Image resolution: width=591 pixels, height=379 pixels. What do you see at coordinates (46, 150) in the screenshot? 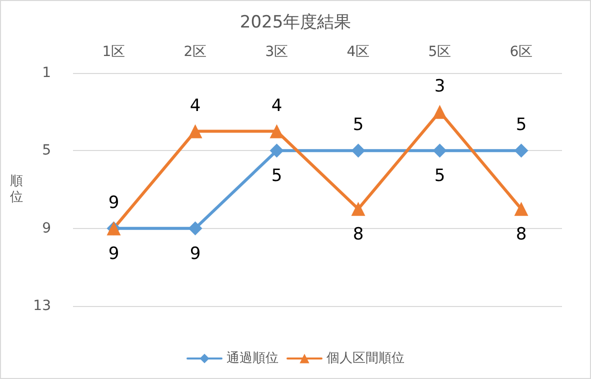
I see `y-tick-label: 5` at bounding box center [46, 150].